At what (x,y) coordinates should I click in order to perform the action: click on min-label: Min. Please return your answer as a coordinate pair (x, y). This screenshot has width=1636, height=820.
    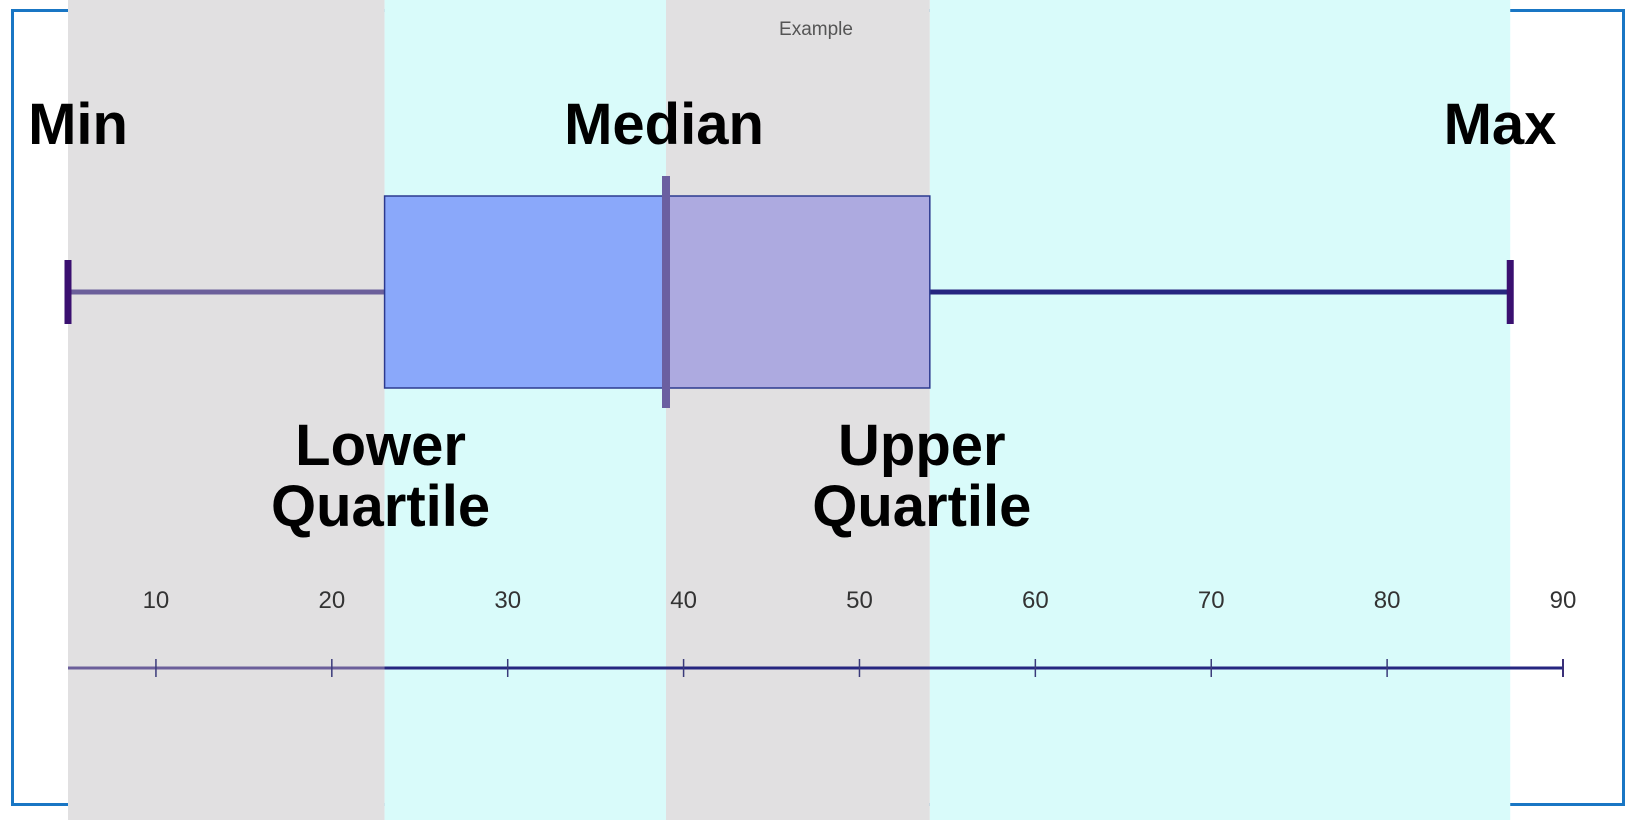
    Looking at the image, I should click on (78, 124).